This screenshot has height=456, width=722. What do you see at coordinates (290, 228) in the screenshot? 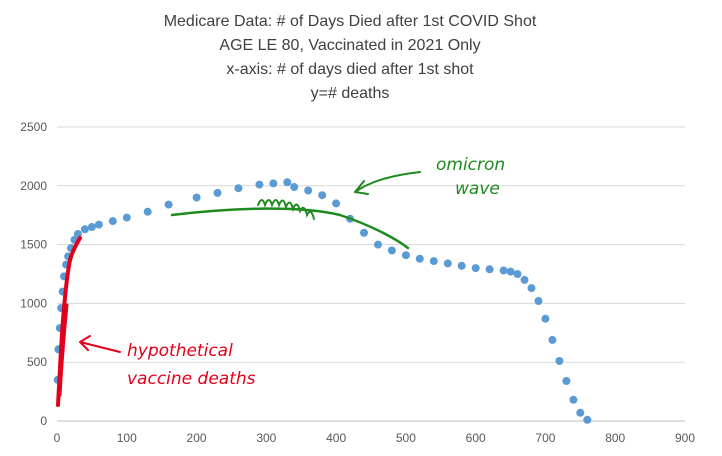
I see `trend-curve` at bounding box center [290, 228].